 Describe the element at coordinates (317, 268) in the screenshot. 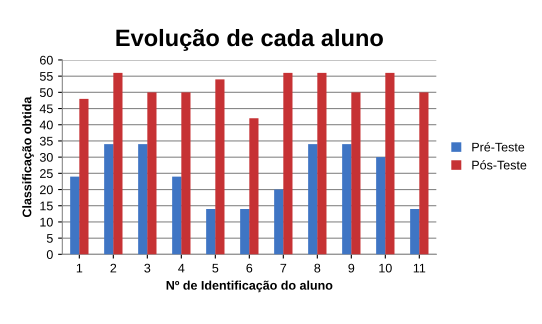

I see `x-tick-label: 8` at that location.